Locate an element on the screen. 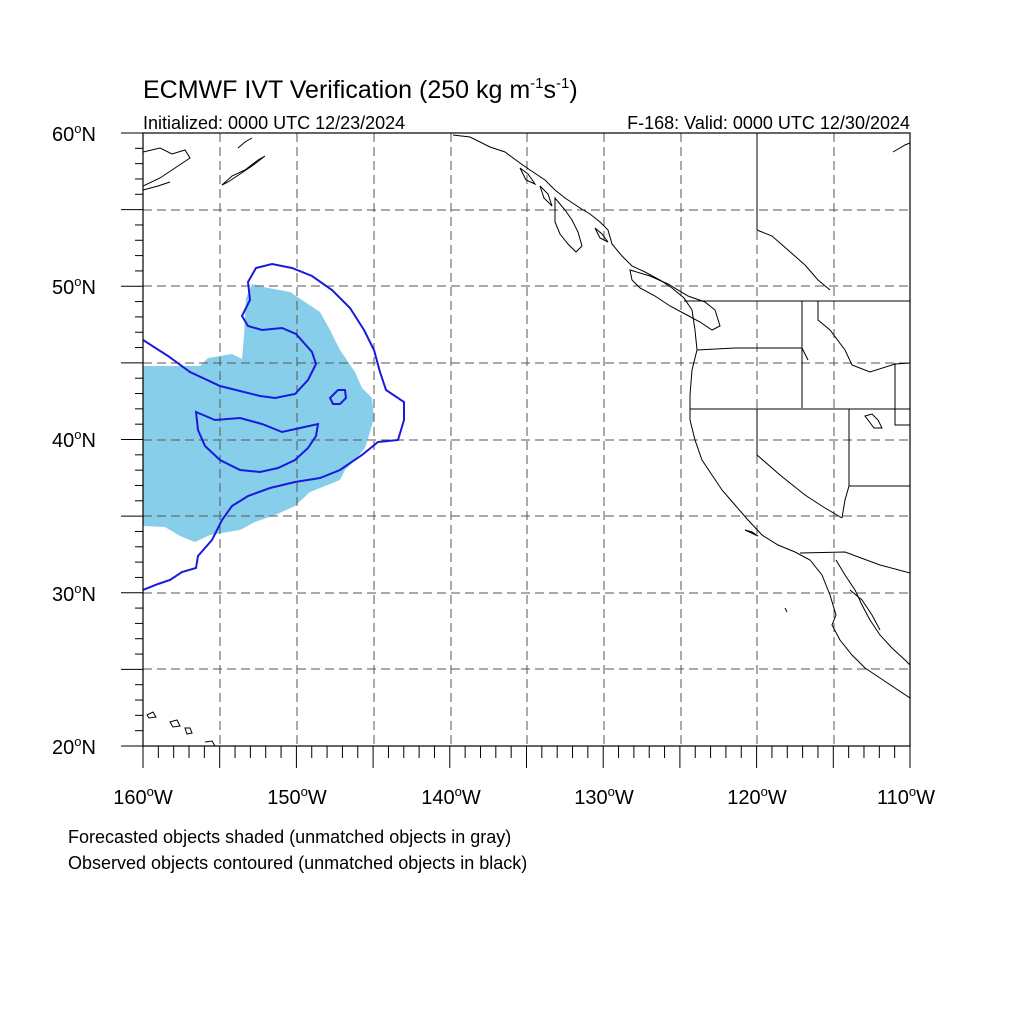 The image size is (1024, 1024). initialized-label: Initialized: 0000 UTC 12/23/2024 is located at coordinates (274, 123).